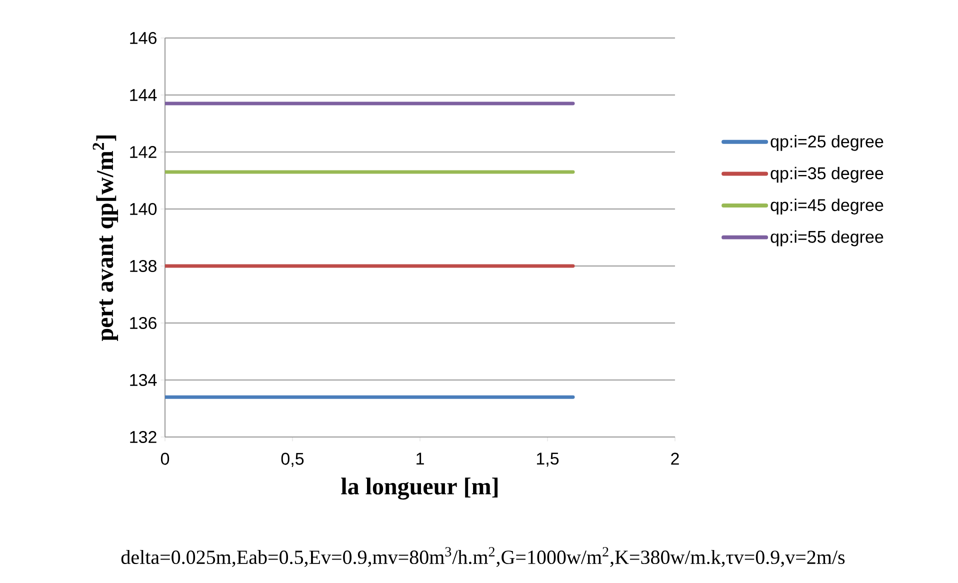 This screenshot has height=583, width=958. Describe the element at coordinates (827, 174) in the screenshot. I see `legend-label: qp:i=35 degree` at that location.